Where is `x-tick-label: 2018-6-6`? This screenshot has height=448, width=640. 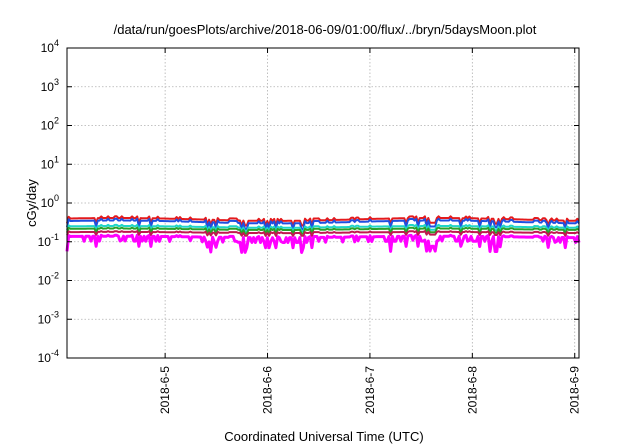 x-tick-label: 2018-6-6 is located at coordinates (268, 390).